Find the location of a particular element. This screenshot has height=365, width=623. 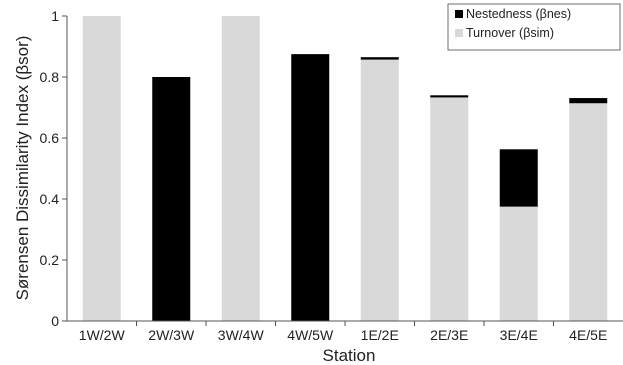

x-tick-label: 3W/4W is located at coordinates (241, 335).